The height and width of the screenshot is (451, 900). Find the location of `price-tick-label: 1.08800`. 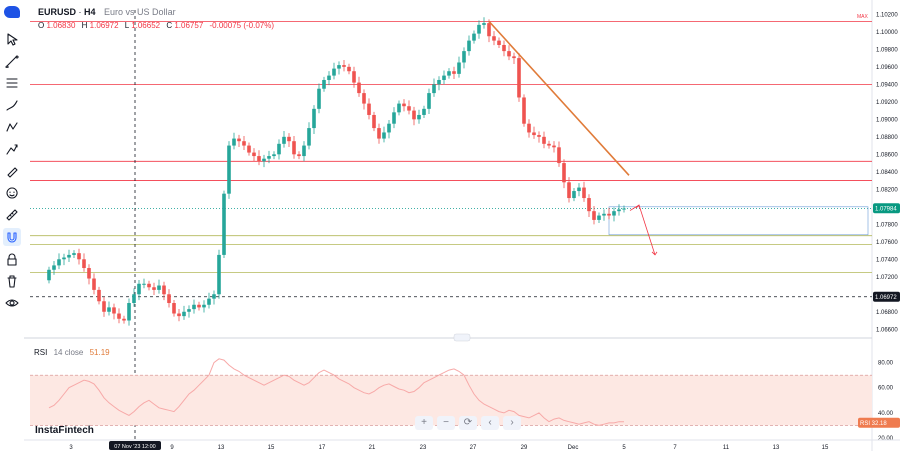

price-tick-label: 1.08800 is located at coordinates (887, 138).